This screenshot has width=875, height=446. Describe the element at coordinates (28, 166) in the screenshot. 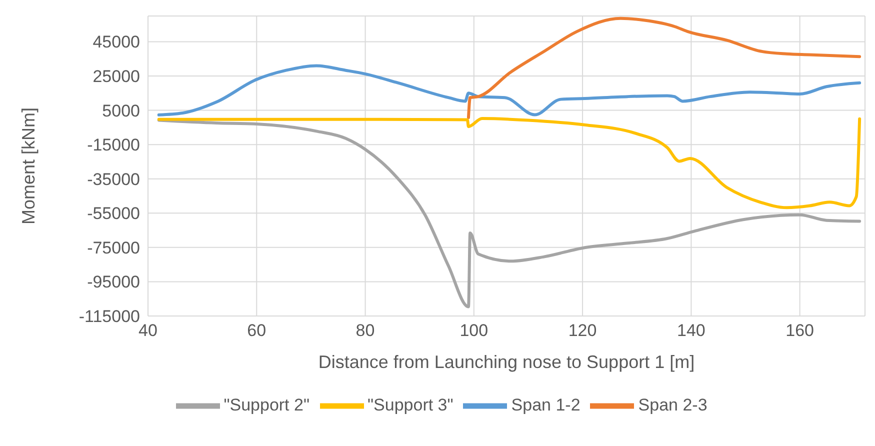

I see `y-axis-title: Moment [kNm]` at that location.